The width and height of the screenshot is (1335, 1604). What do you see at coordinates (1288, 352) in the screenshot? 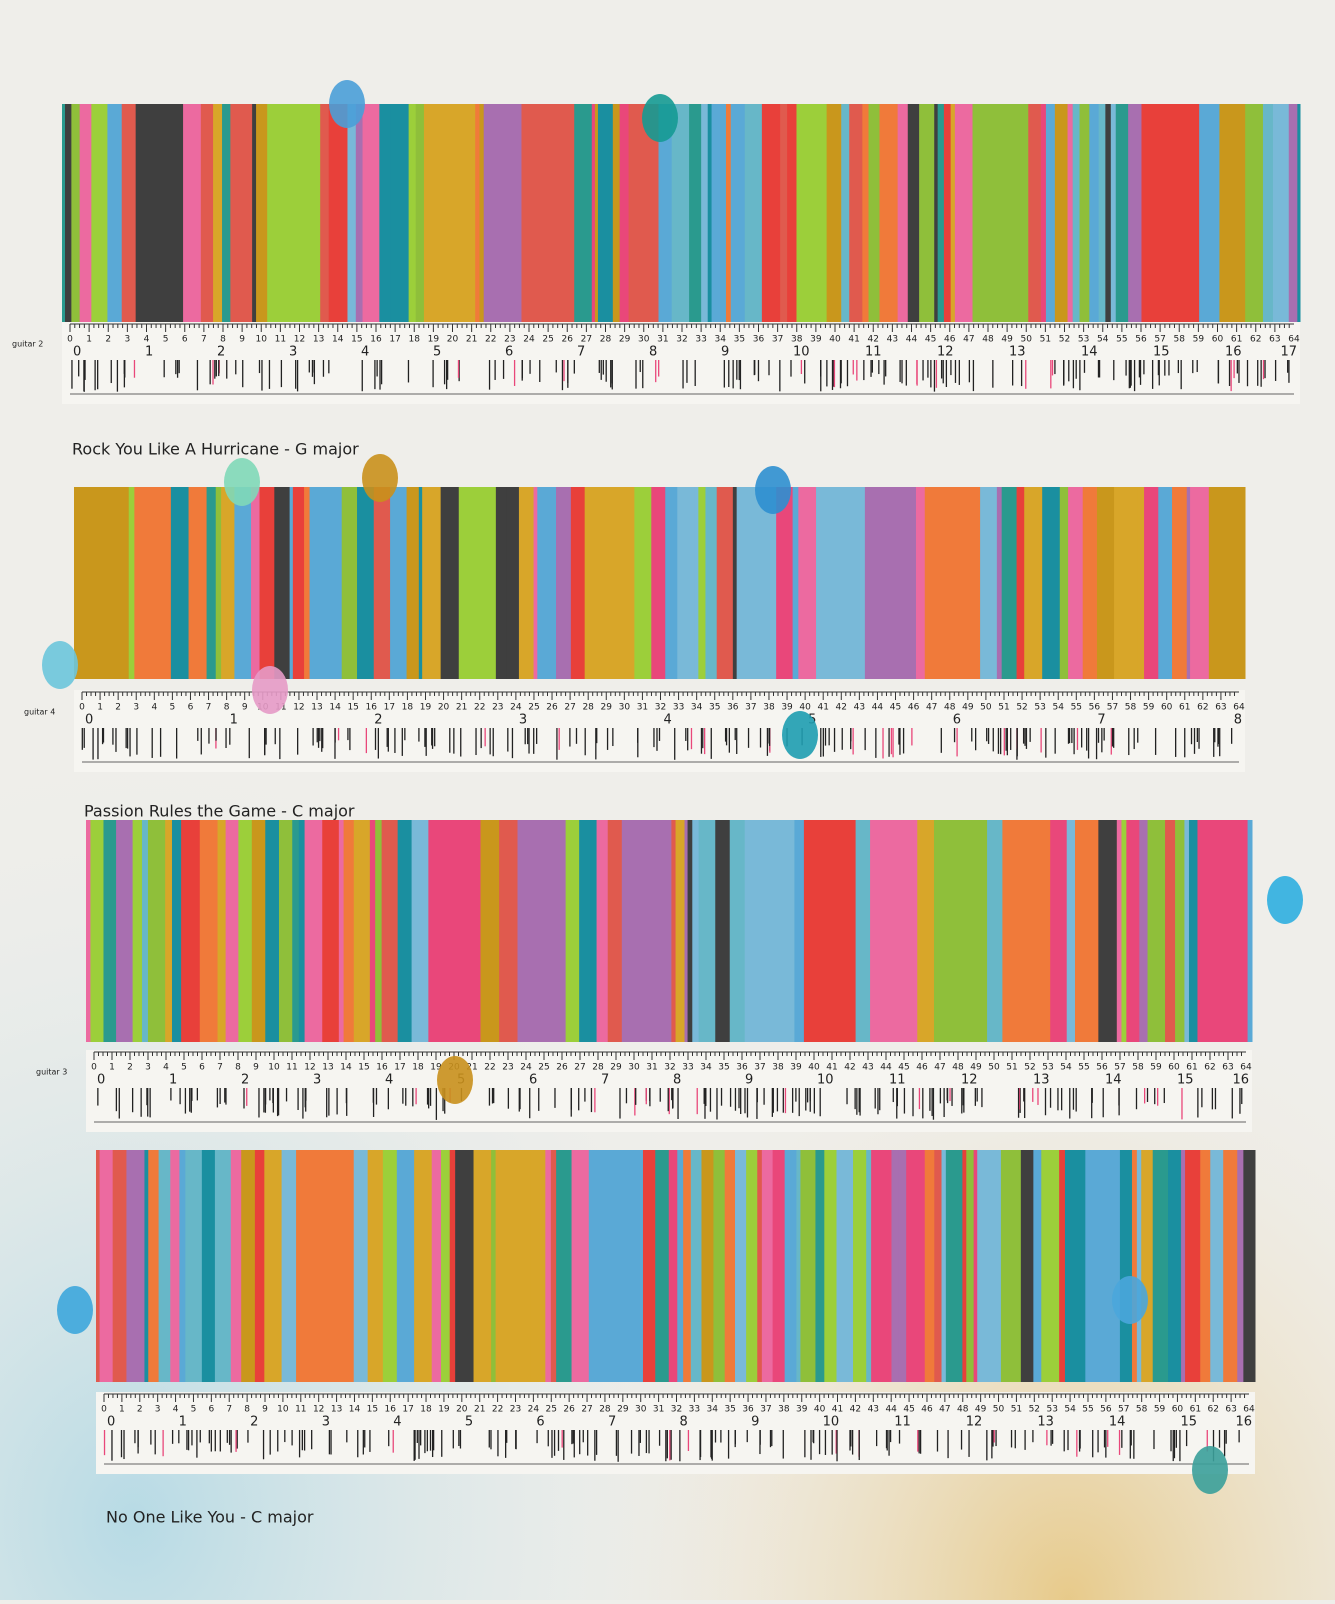
I see `measure-number: 17` at bounding box center [1288, 352].